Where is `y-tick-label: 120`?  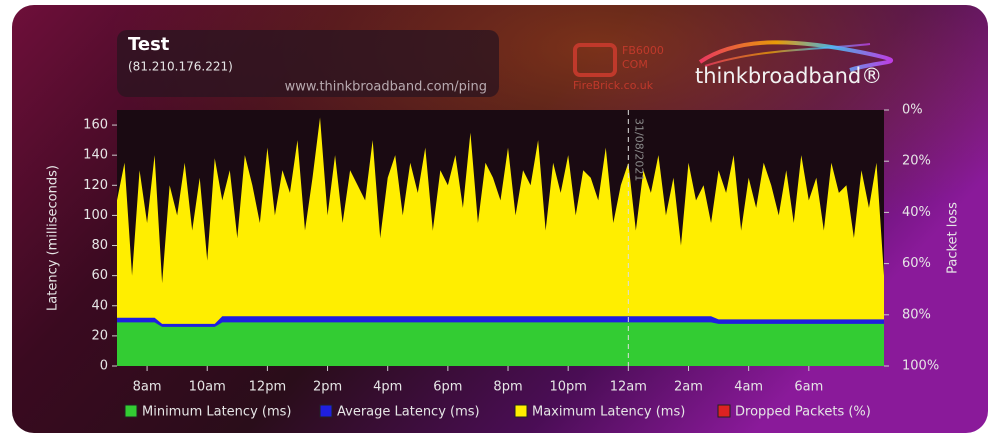
y-tick-label: 120 is located at coordinates (95, 185).